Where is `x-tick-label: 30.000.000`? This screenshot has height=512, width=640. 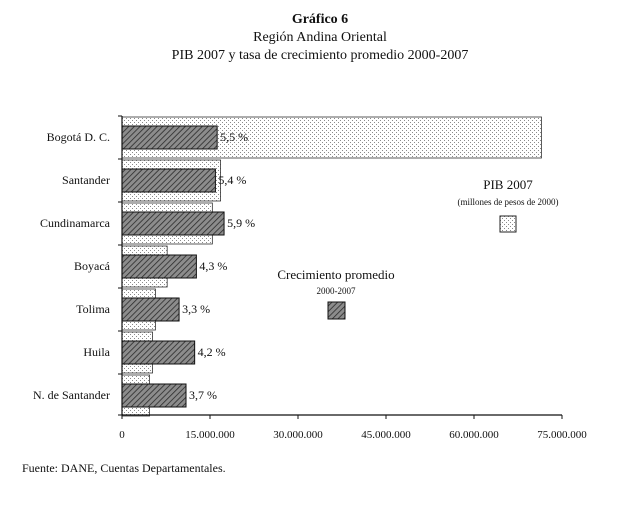 x-tick-label: 30.000.000 is located at coordinates (298, 435).